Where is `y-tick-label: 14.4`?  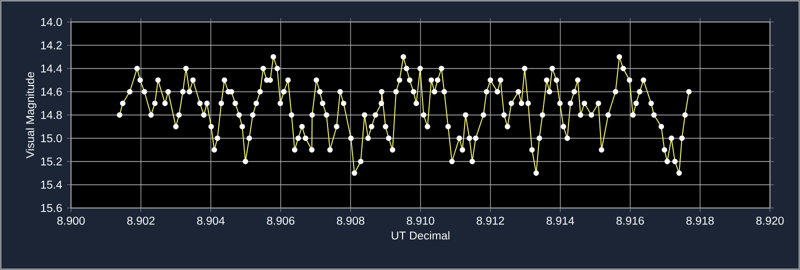
y-tick-label: 14.4 is located at coordinates (51, 68).